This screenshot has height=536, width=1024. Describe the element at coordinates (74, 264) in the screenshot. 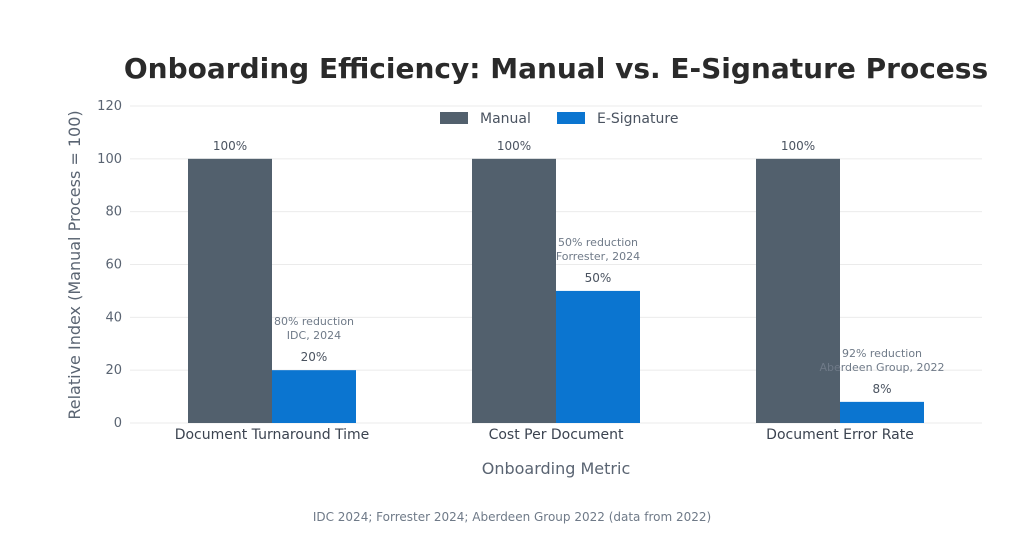

I see `y-axis-title: Relative Index (Manual Process = 100)` at that location.